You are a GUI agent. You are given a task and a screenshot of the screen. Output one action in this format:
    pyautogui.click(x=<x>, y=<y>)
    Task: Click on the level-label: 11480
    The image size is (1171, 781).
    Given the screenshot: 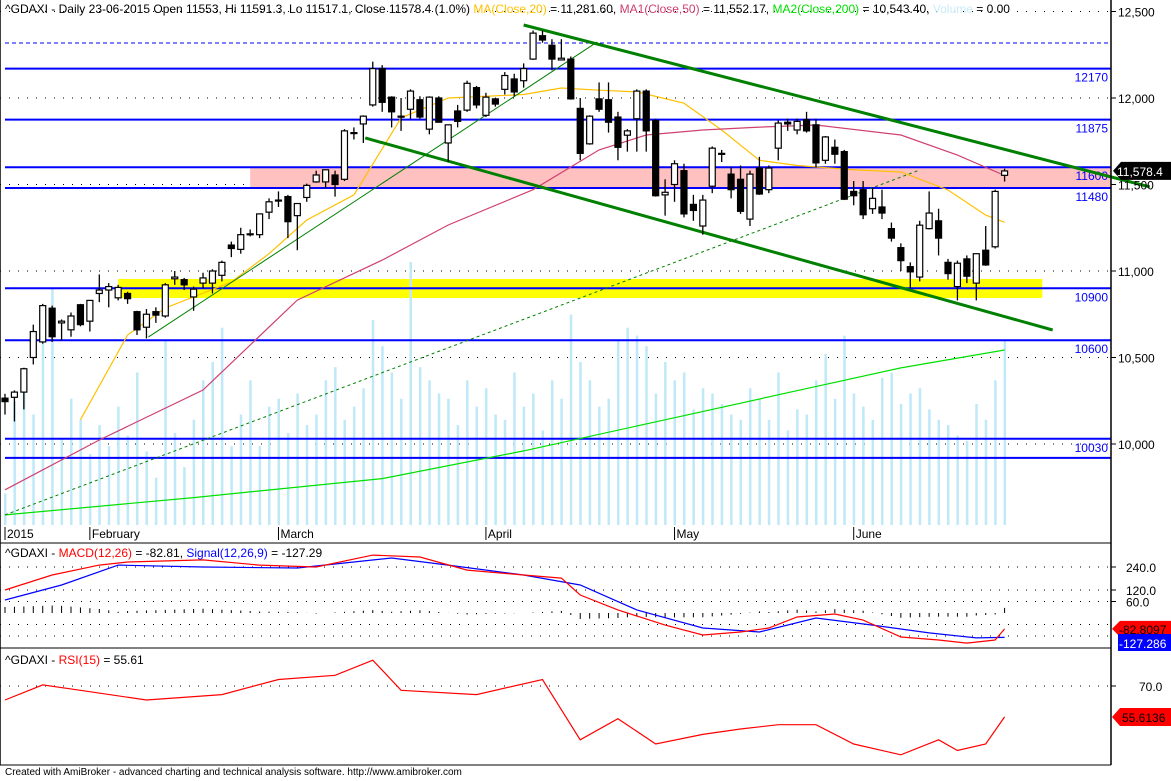 What is the action you would take?
    pyautogui.click(x=1092, y=197)
    